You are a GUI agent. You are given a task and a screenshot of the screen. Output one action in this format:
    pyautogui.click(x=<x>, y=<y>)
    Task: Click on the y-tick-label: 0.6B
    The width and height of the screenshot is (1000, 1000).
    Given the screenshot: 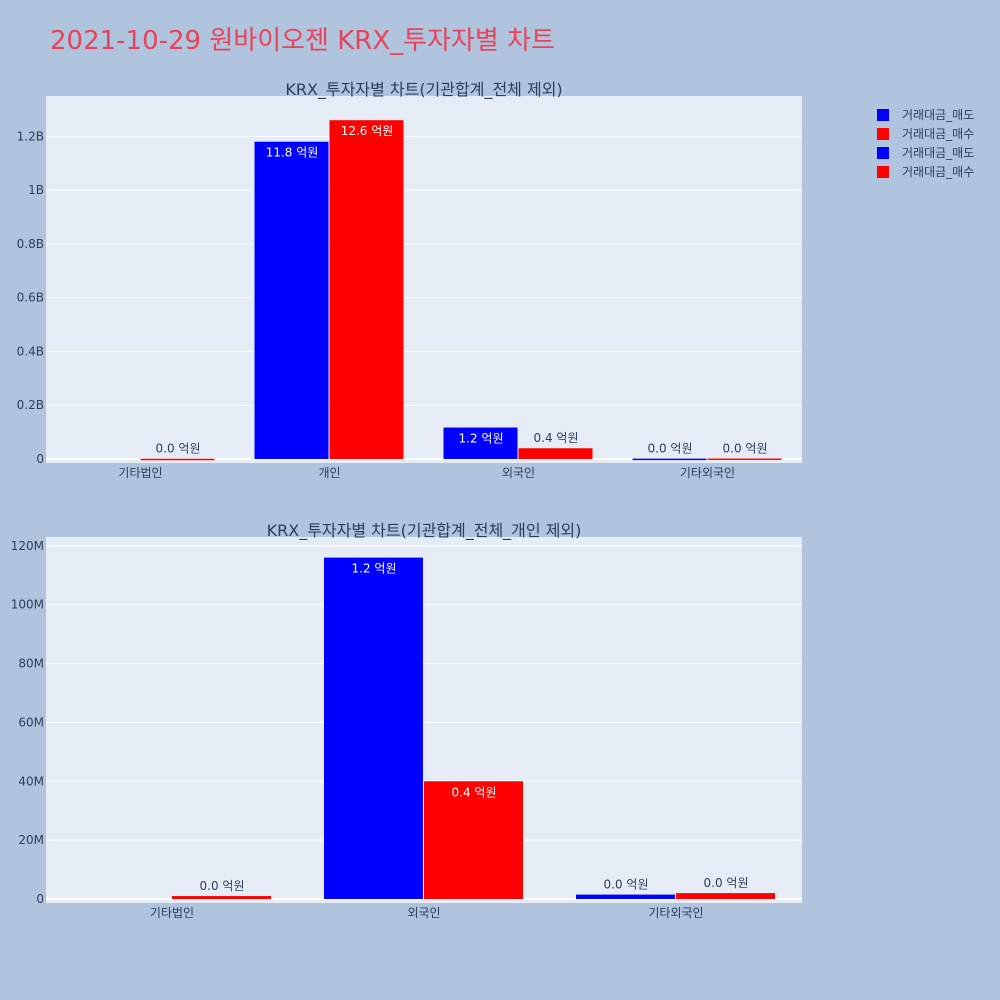 What is the action you would take?
    pyautogui.click(x=30, y=298)
    